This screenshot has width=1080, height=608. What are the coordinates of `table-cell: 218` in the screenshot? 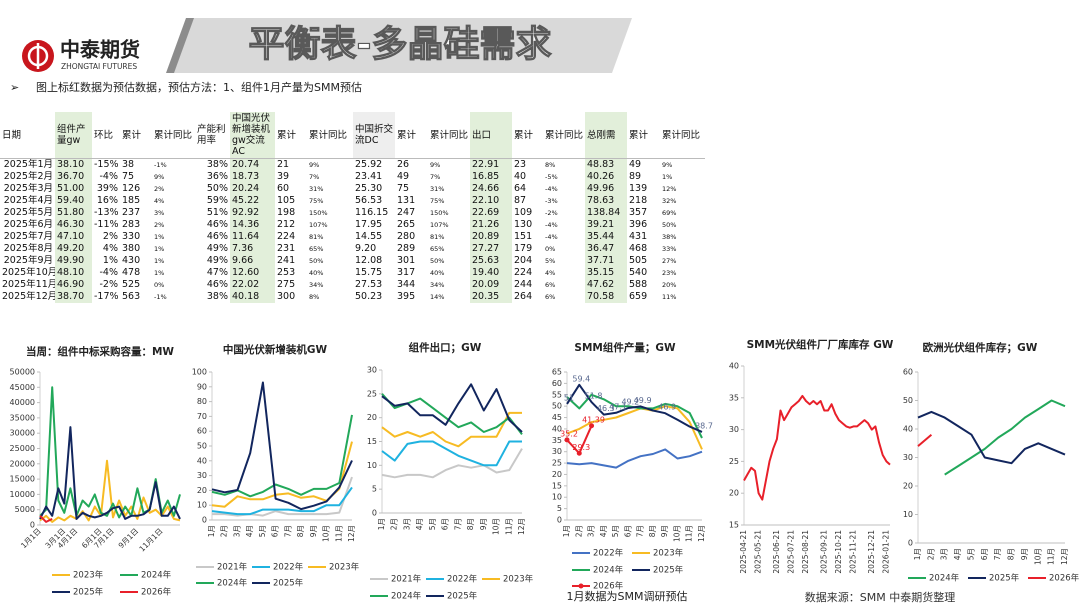 It's located at (638, 200).